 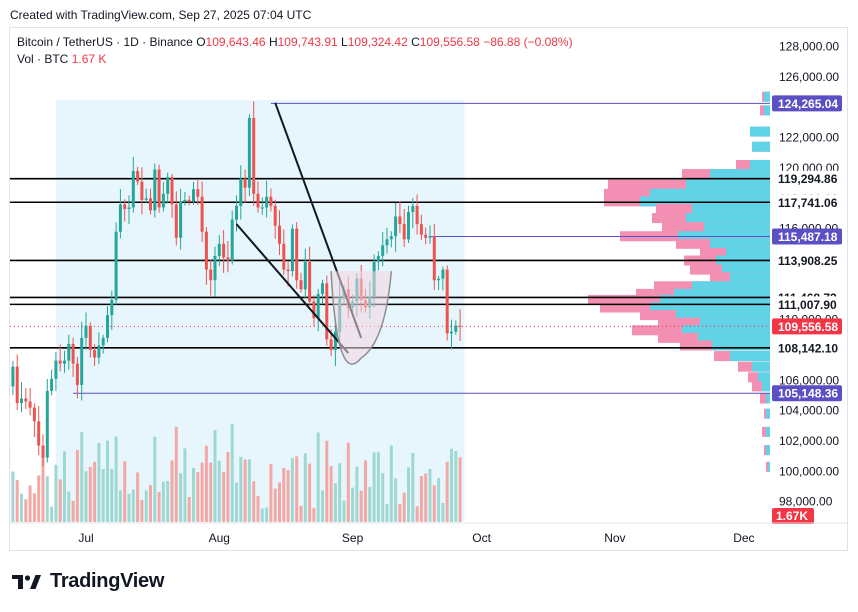 I want to click on y-tick-label: 126,000.00, so click(x=809, y=77).